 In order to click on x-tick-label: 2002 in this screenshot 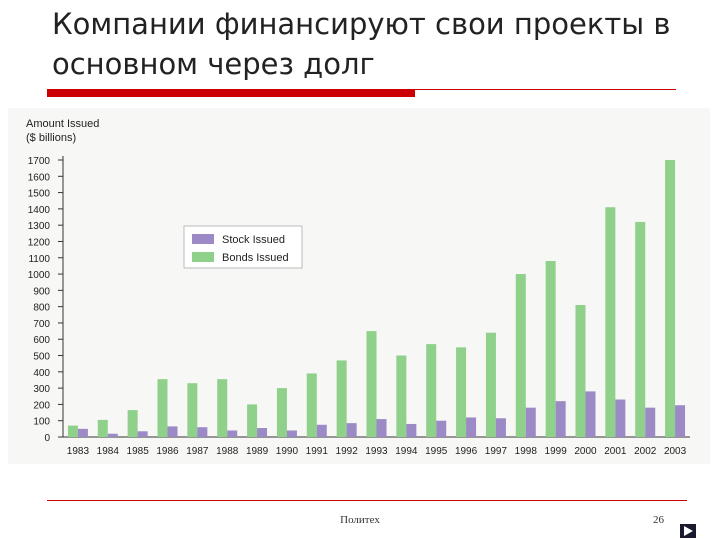, I will do `click(645, 451)`.